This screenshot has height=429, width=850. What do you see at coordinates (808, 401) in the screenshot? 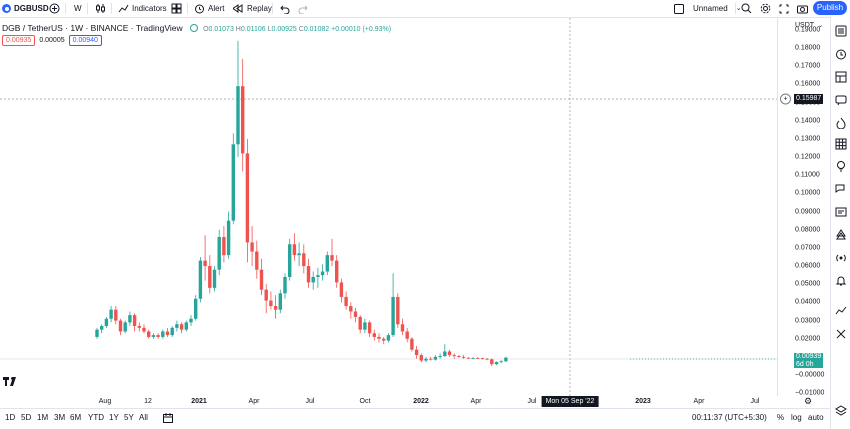
I see `scale-settings-gear-icon: ⚙` at bounding box center [808, 401].